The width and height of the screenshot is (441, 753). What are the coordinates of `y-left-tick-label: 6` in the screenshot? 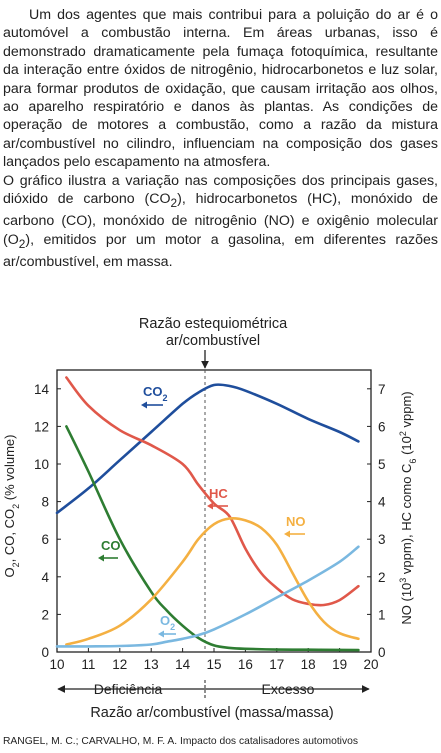 It's located at (45, 539).